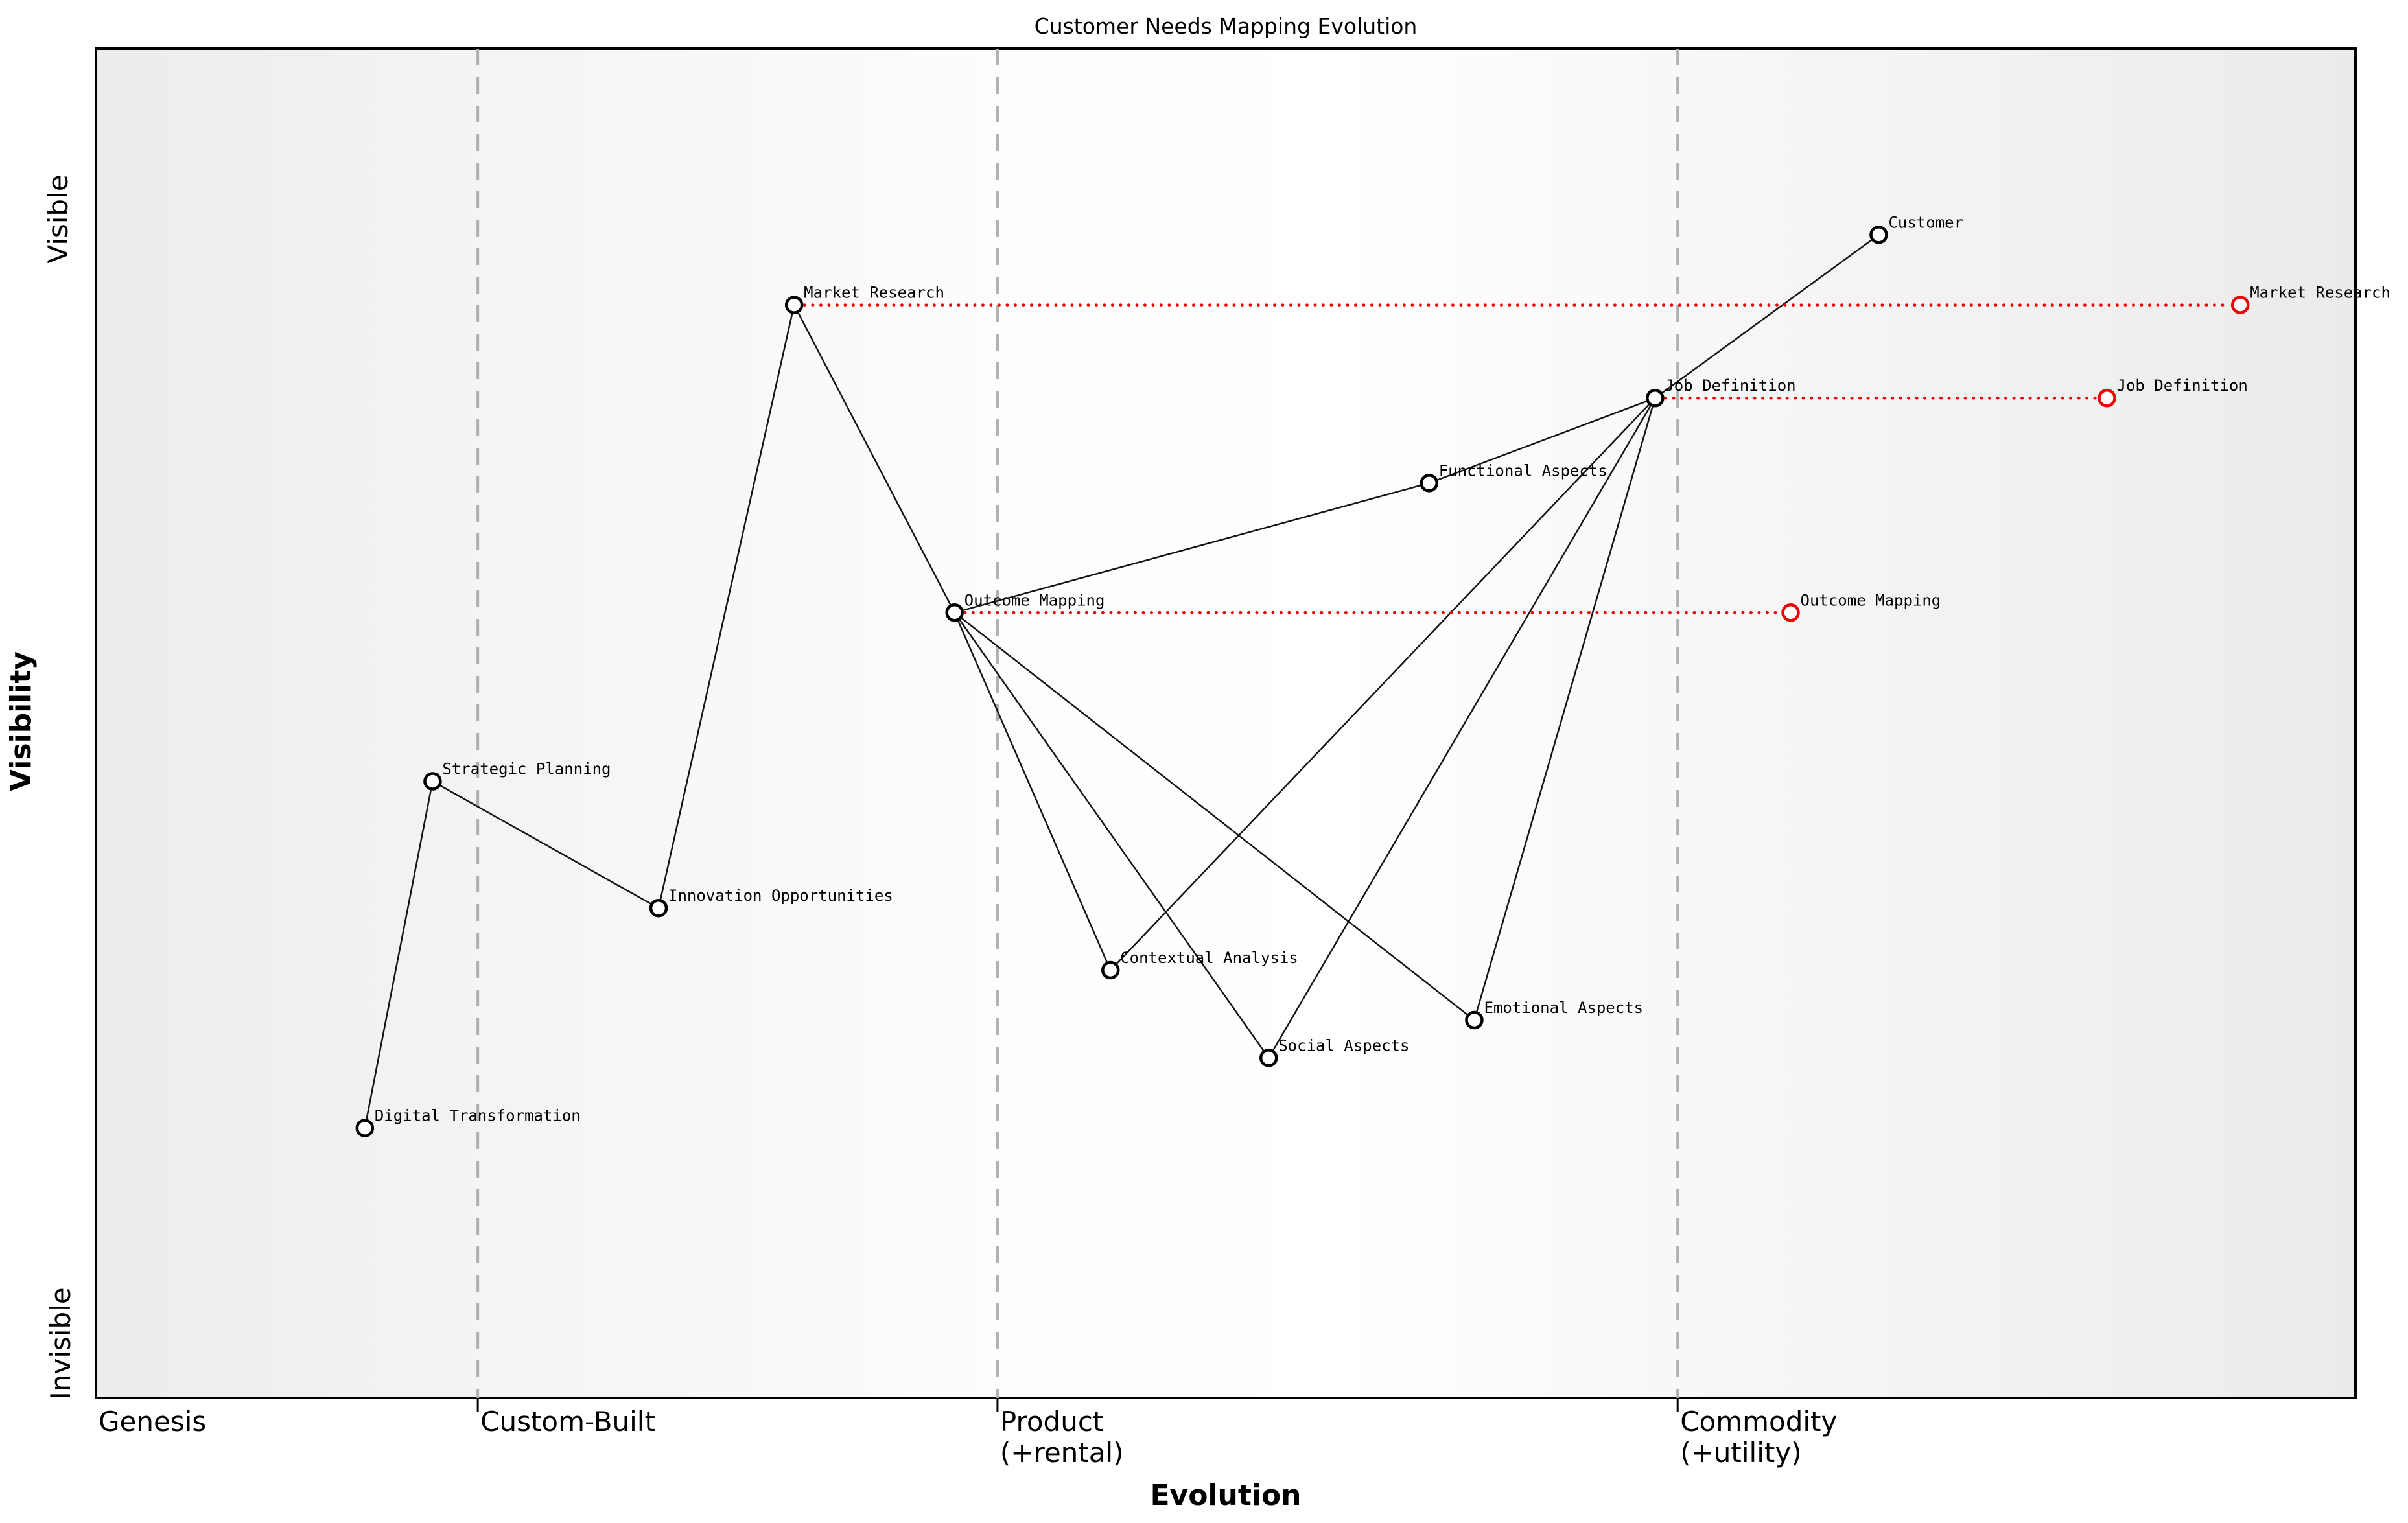 The height and width of the screenshot is (1523, 2408). I want to click on evolution-arrows, so click(1517, 458).